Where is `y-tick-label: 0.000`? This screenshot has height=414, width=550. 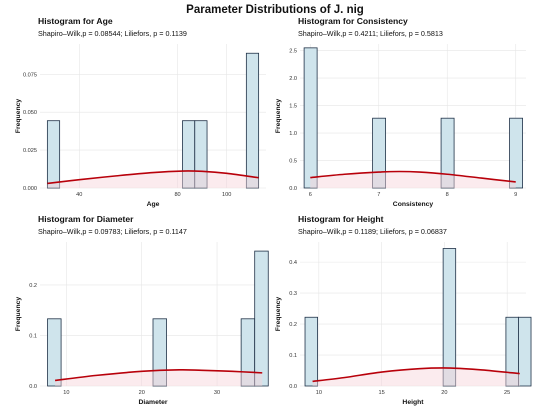 y-tick-label: 0.000 is located at coordinates (30, 189).